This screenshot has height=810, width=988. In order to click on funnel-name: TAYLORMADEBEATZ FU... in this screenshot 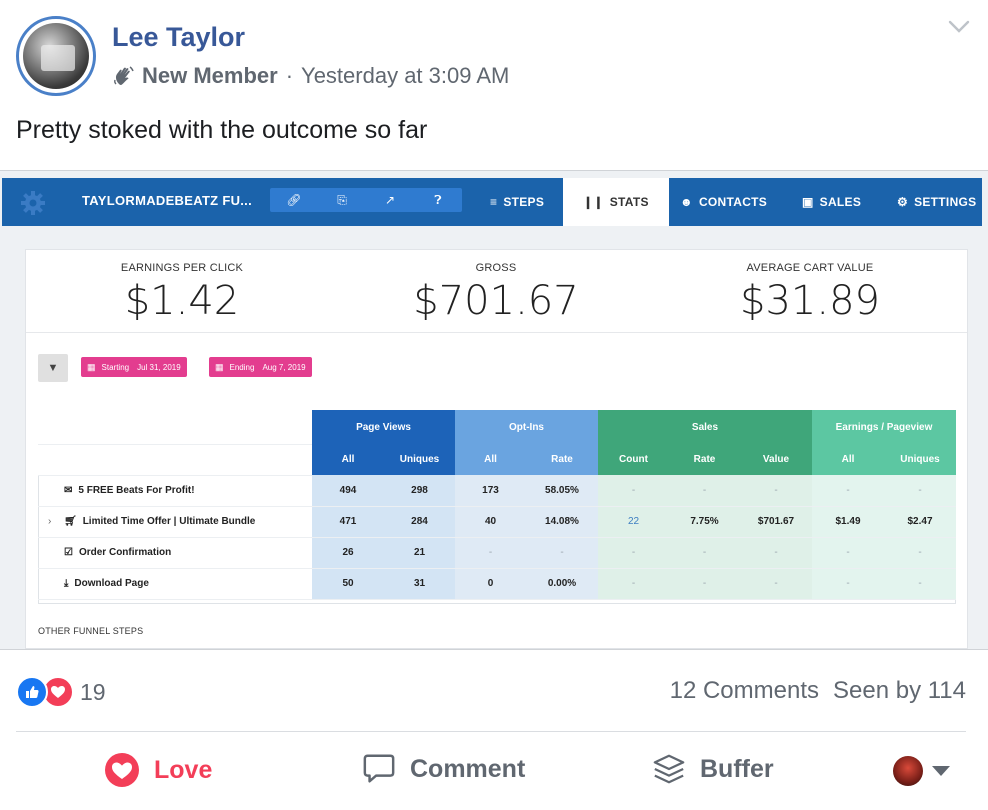, I will do `click(167, 200)`.